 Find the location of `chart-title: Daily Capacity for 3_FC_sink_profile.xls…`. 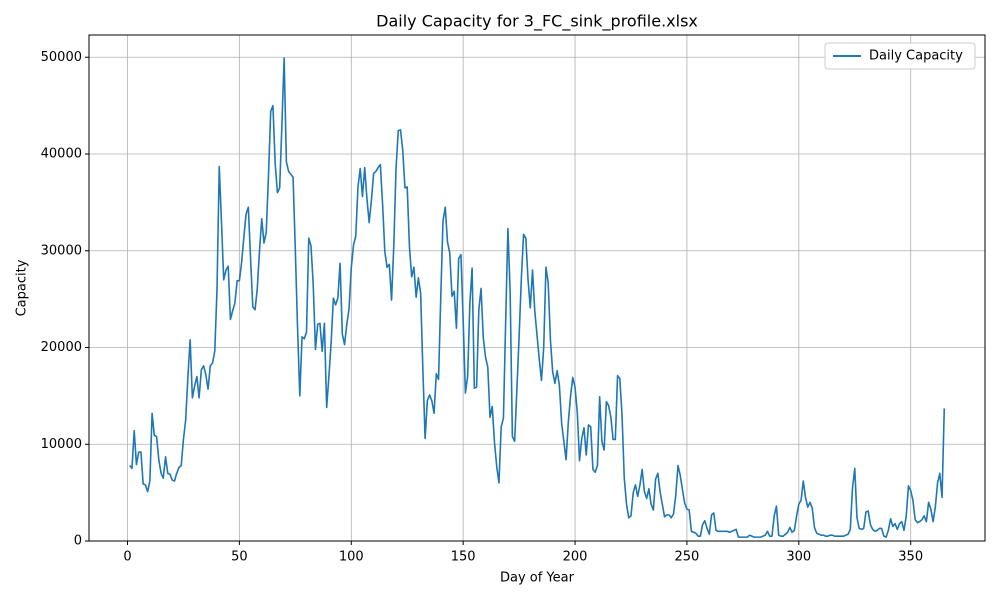

chart-title: Daily Capacity for 3_FC_sink_profile.xls… is located at coordinates (537, 22).